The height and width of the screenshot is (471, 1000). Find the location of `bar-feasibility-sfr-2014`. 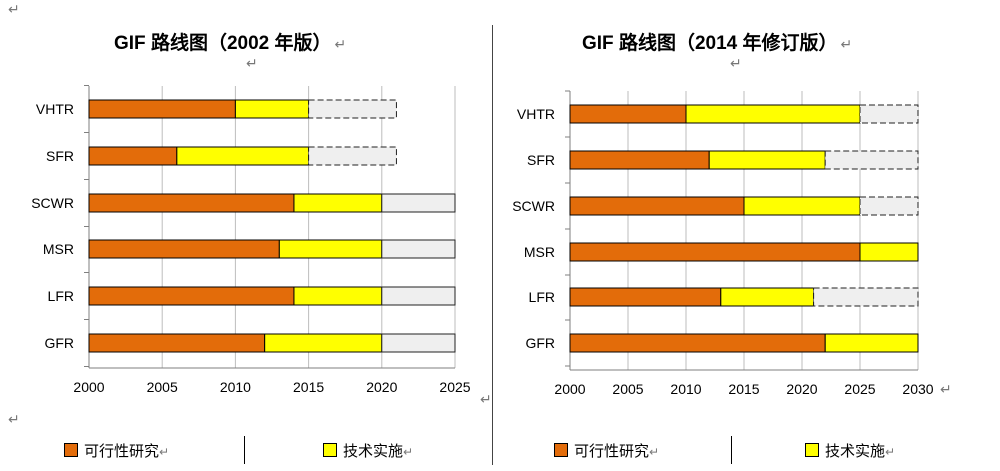

bar-feasibility-sfr-2014 is located at coordinates (639, 160).